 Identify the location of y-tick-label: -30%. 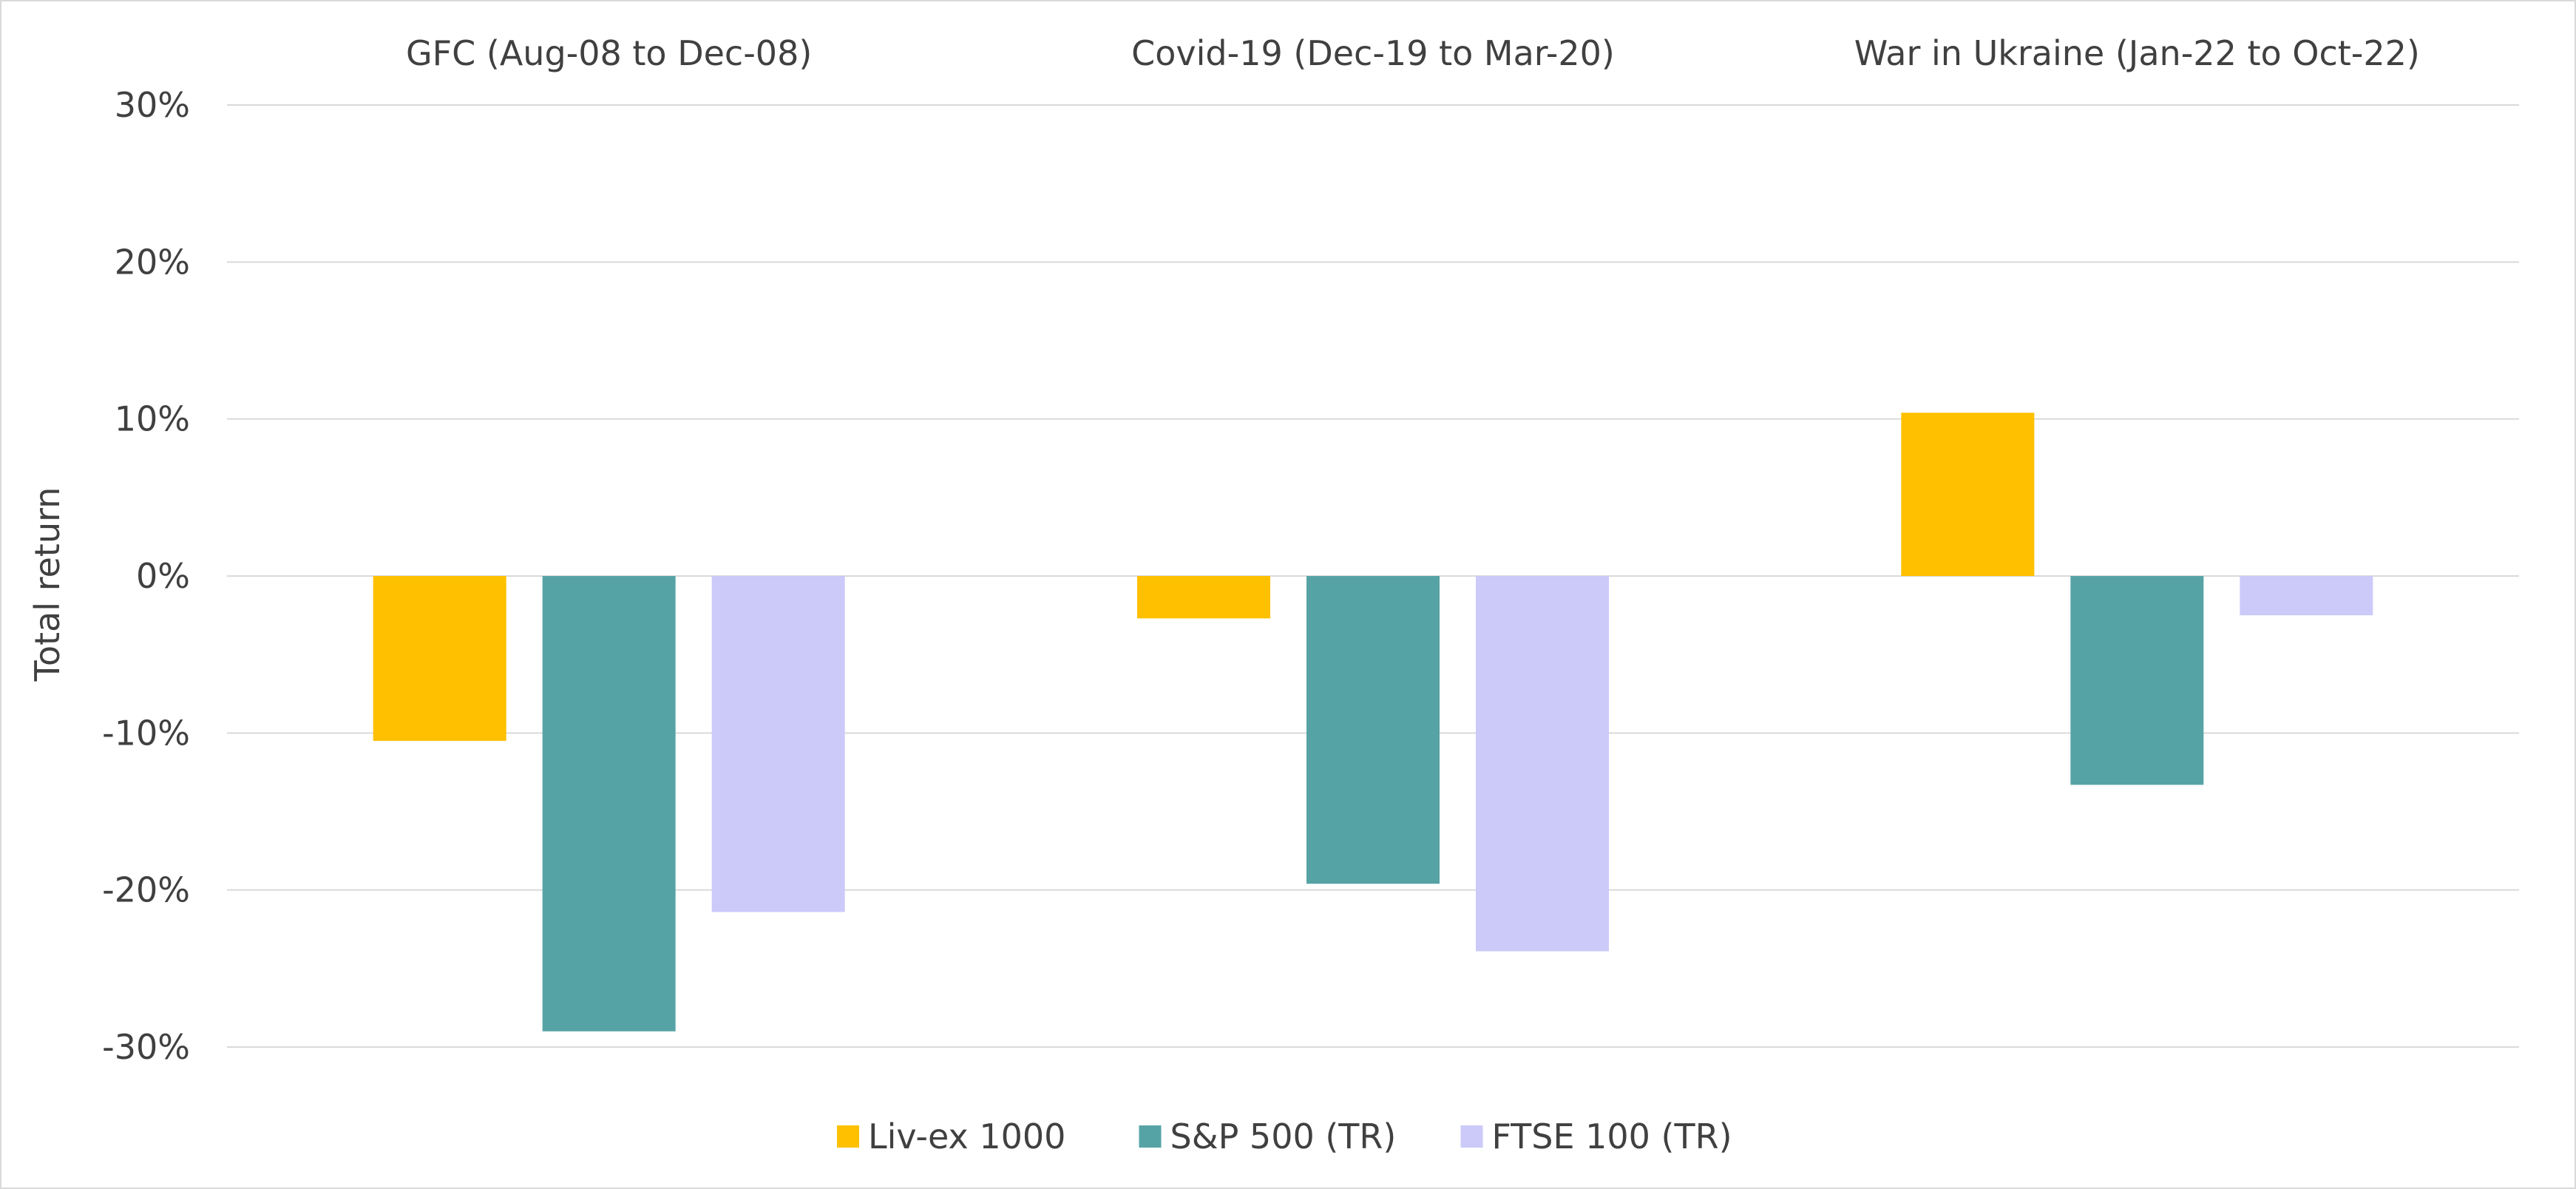
(146, 1047).